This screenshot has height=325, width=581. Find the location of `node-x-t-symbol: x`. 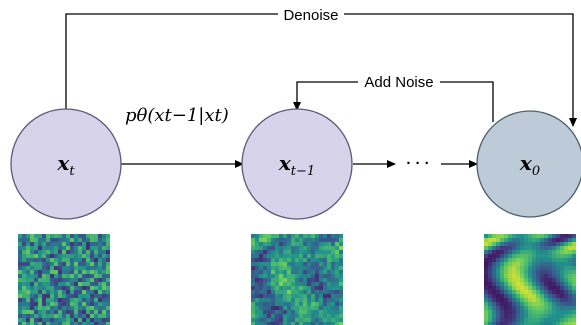

node-x-t-symbol: x is located at coordinates (63, 163).